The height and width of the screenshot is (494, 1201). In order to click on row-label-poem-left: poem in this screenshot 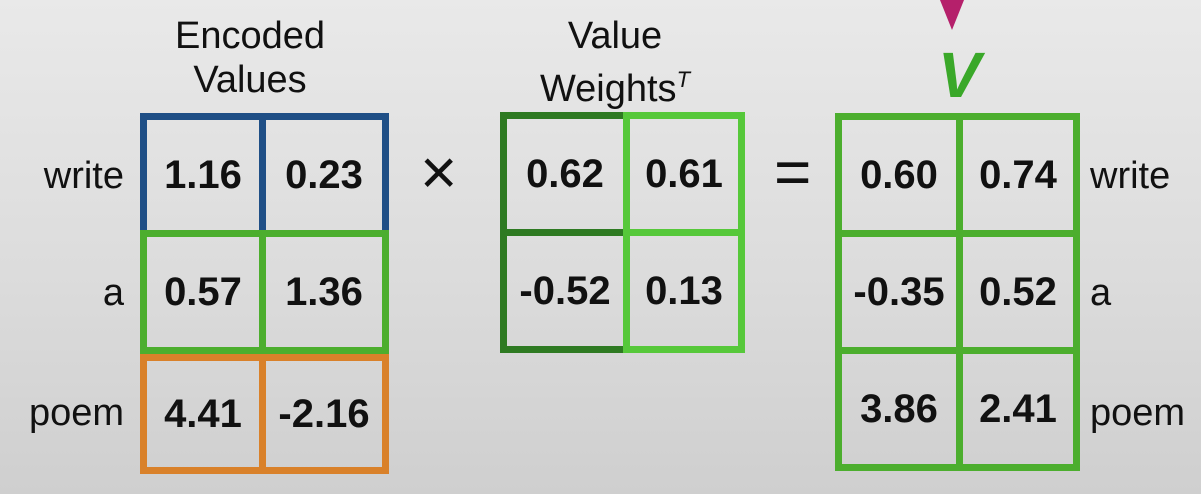, I will do `click(76, 413)`.